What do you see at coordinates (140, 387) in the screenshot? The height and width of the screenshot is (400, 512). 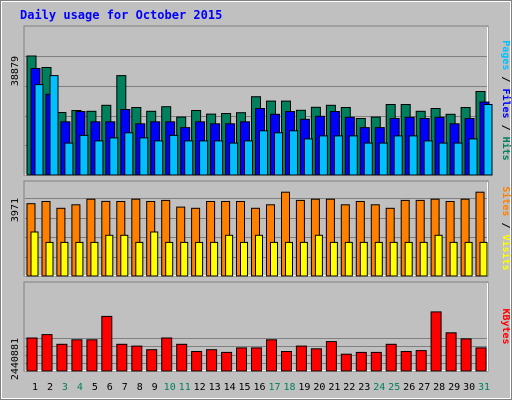 I see `x-tick-label: 8` at bounding box center [140, 387].